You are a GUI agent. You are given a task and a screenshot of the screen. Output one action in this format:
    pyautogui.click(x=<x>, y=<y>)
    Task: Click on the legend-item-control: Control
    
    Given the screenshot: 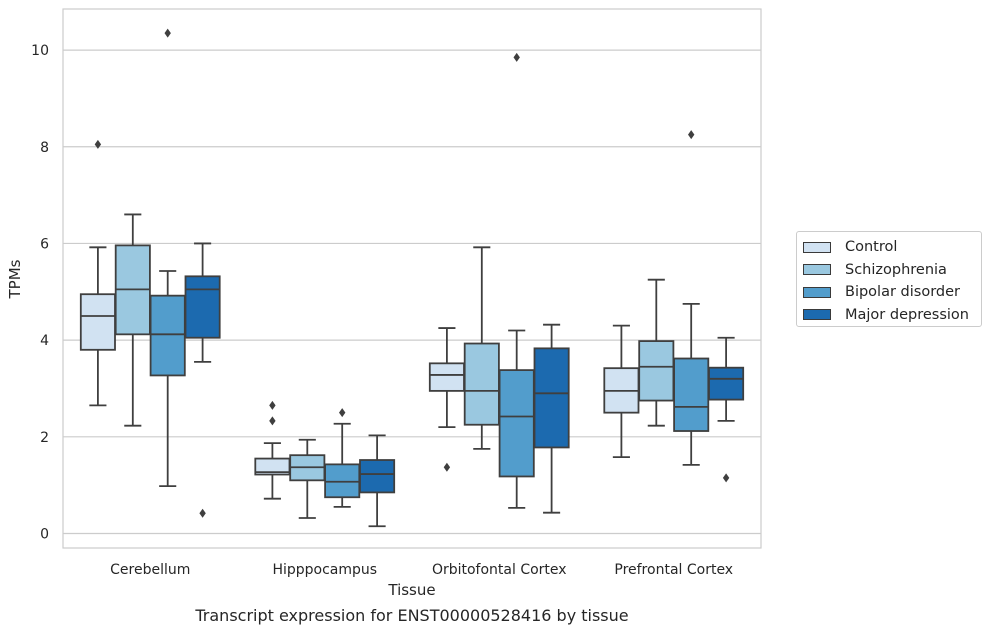 What is the action you would take?
    pyautogui.click(x=892, y=247)
    